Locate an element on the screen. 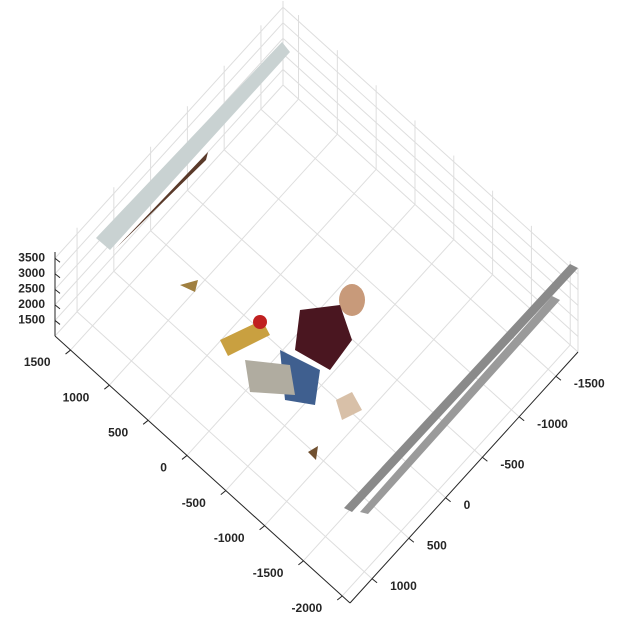 This screenshot has height=625, width=632. wall-points-dark is located at coordinates (160, 202).